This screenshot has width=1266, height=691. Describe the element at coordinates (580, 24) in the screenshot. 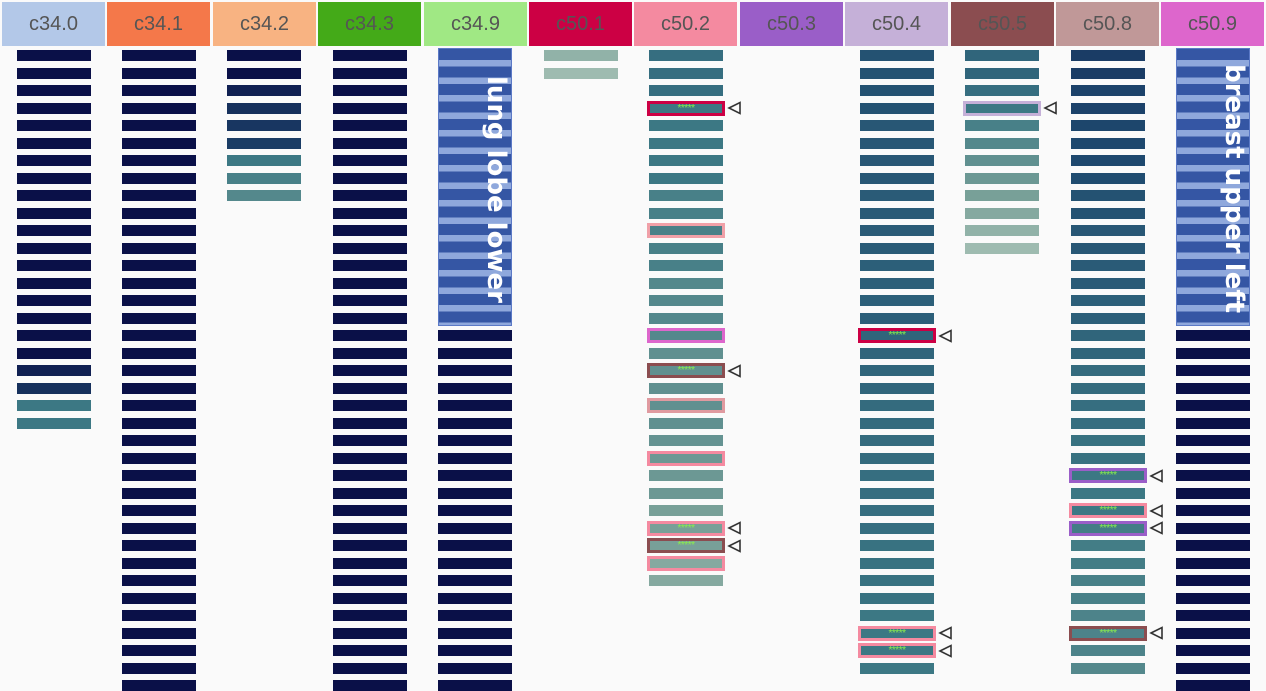

I see `column-header-c50-1: c50.1` at that location.